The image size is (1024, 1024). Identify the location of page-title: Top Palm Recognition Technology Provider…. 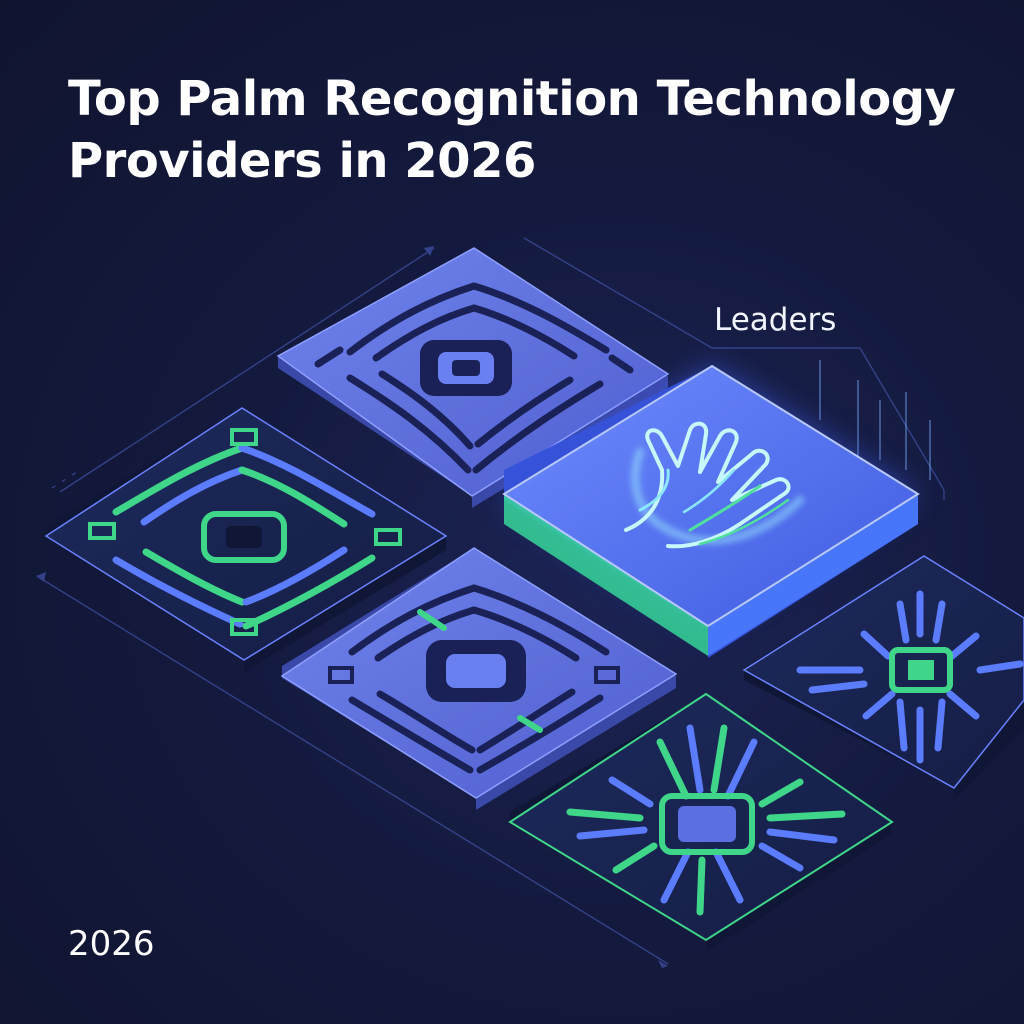
(528, 130).